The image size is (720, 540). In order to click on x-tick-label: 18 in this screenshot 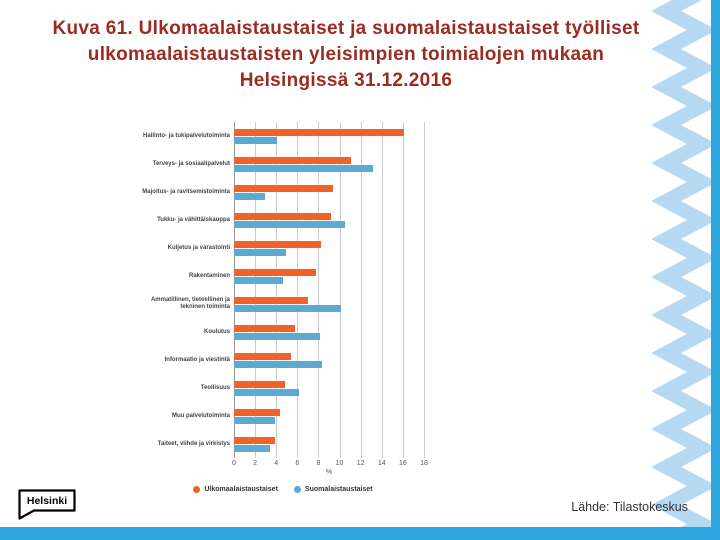, I will do `click(424, 463)`.